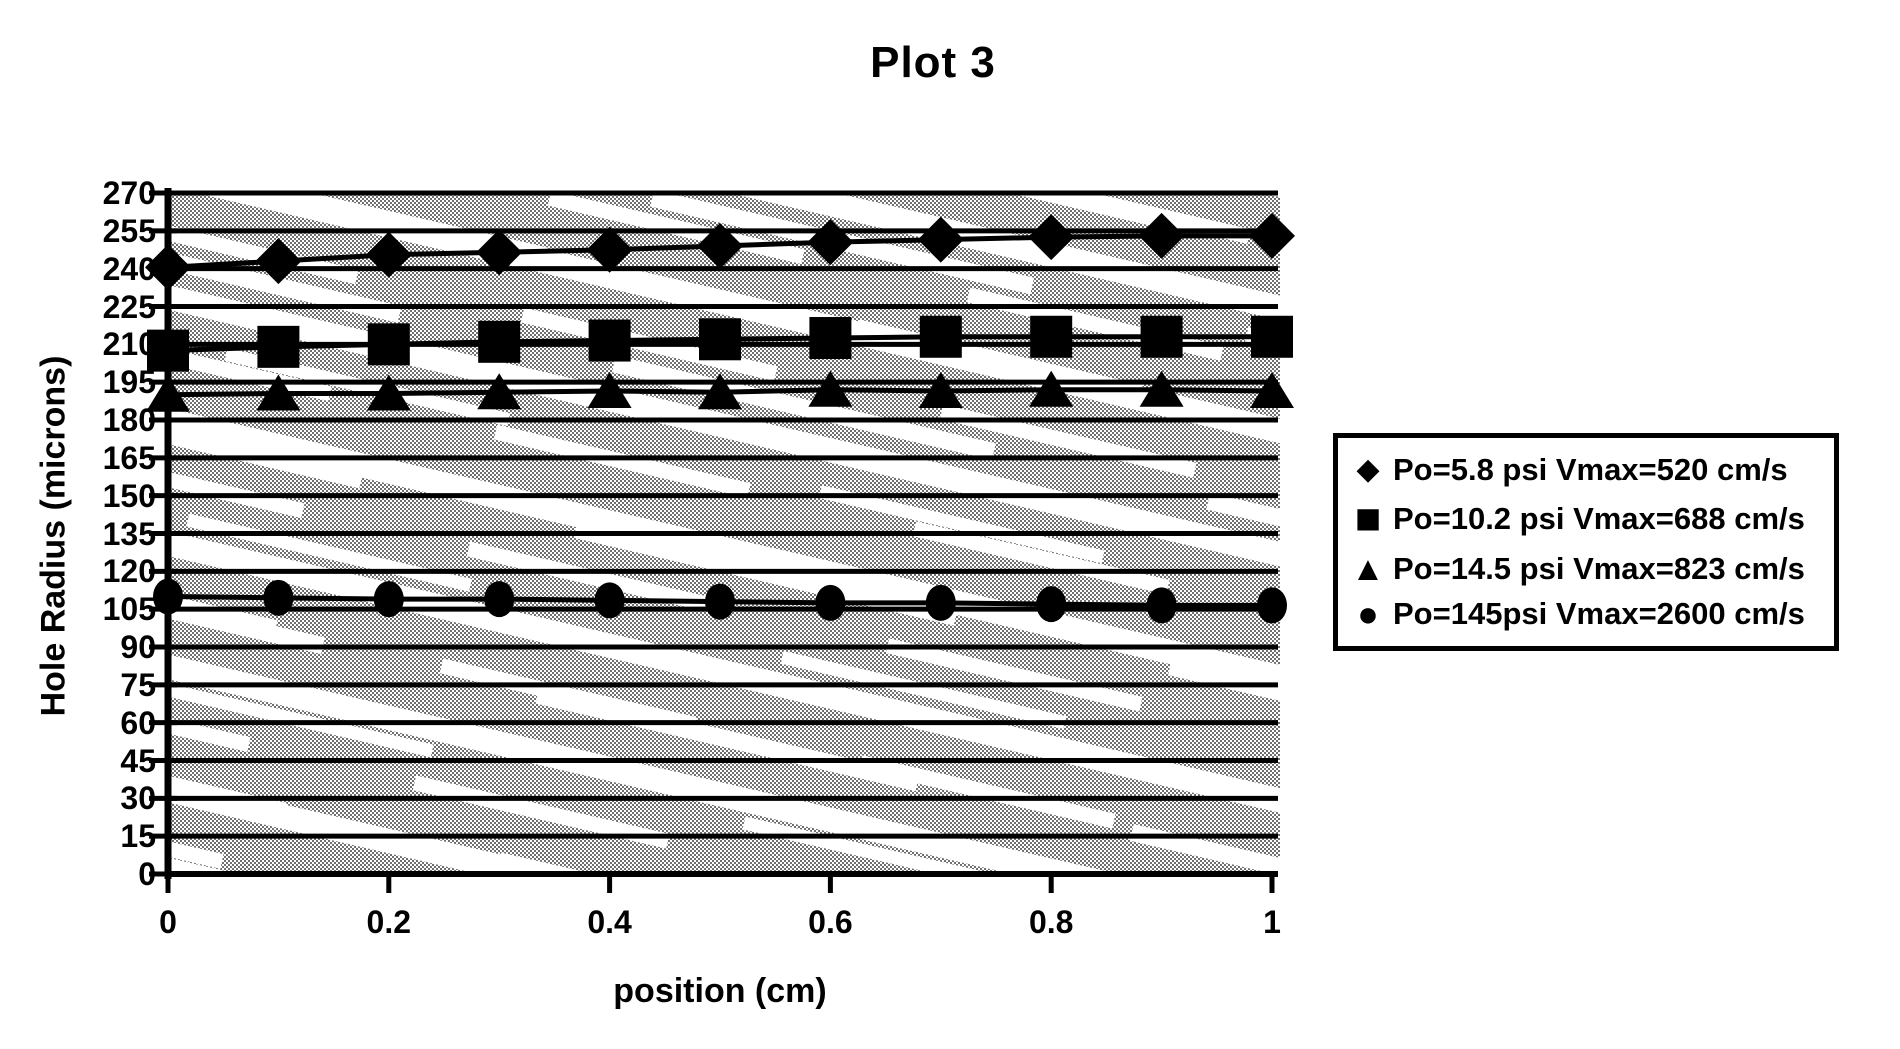 The width and height of the screenshot is (1900, 1049). What do you see at coordinates (138, 722) in the screenshot?
I see `y-tick-label: 60` at bounding box center [138, 722].